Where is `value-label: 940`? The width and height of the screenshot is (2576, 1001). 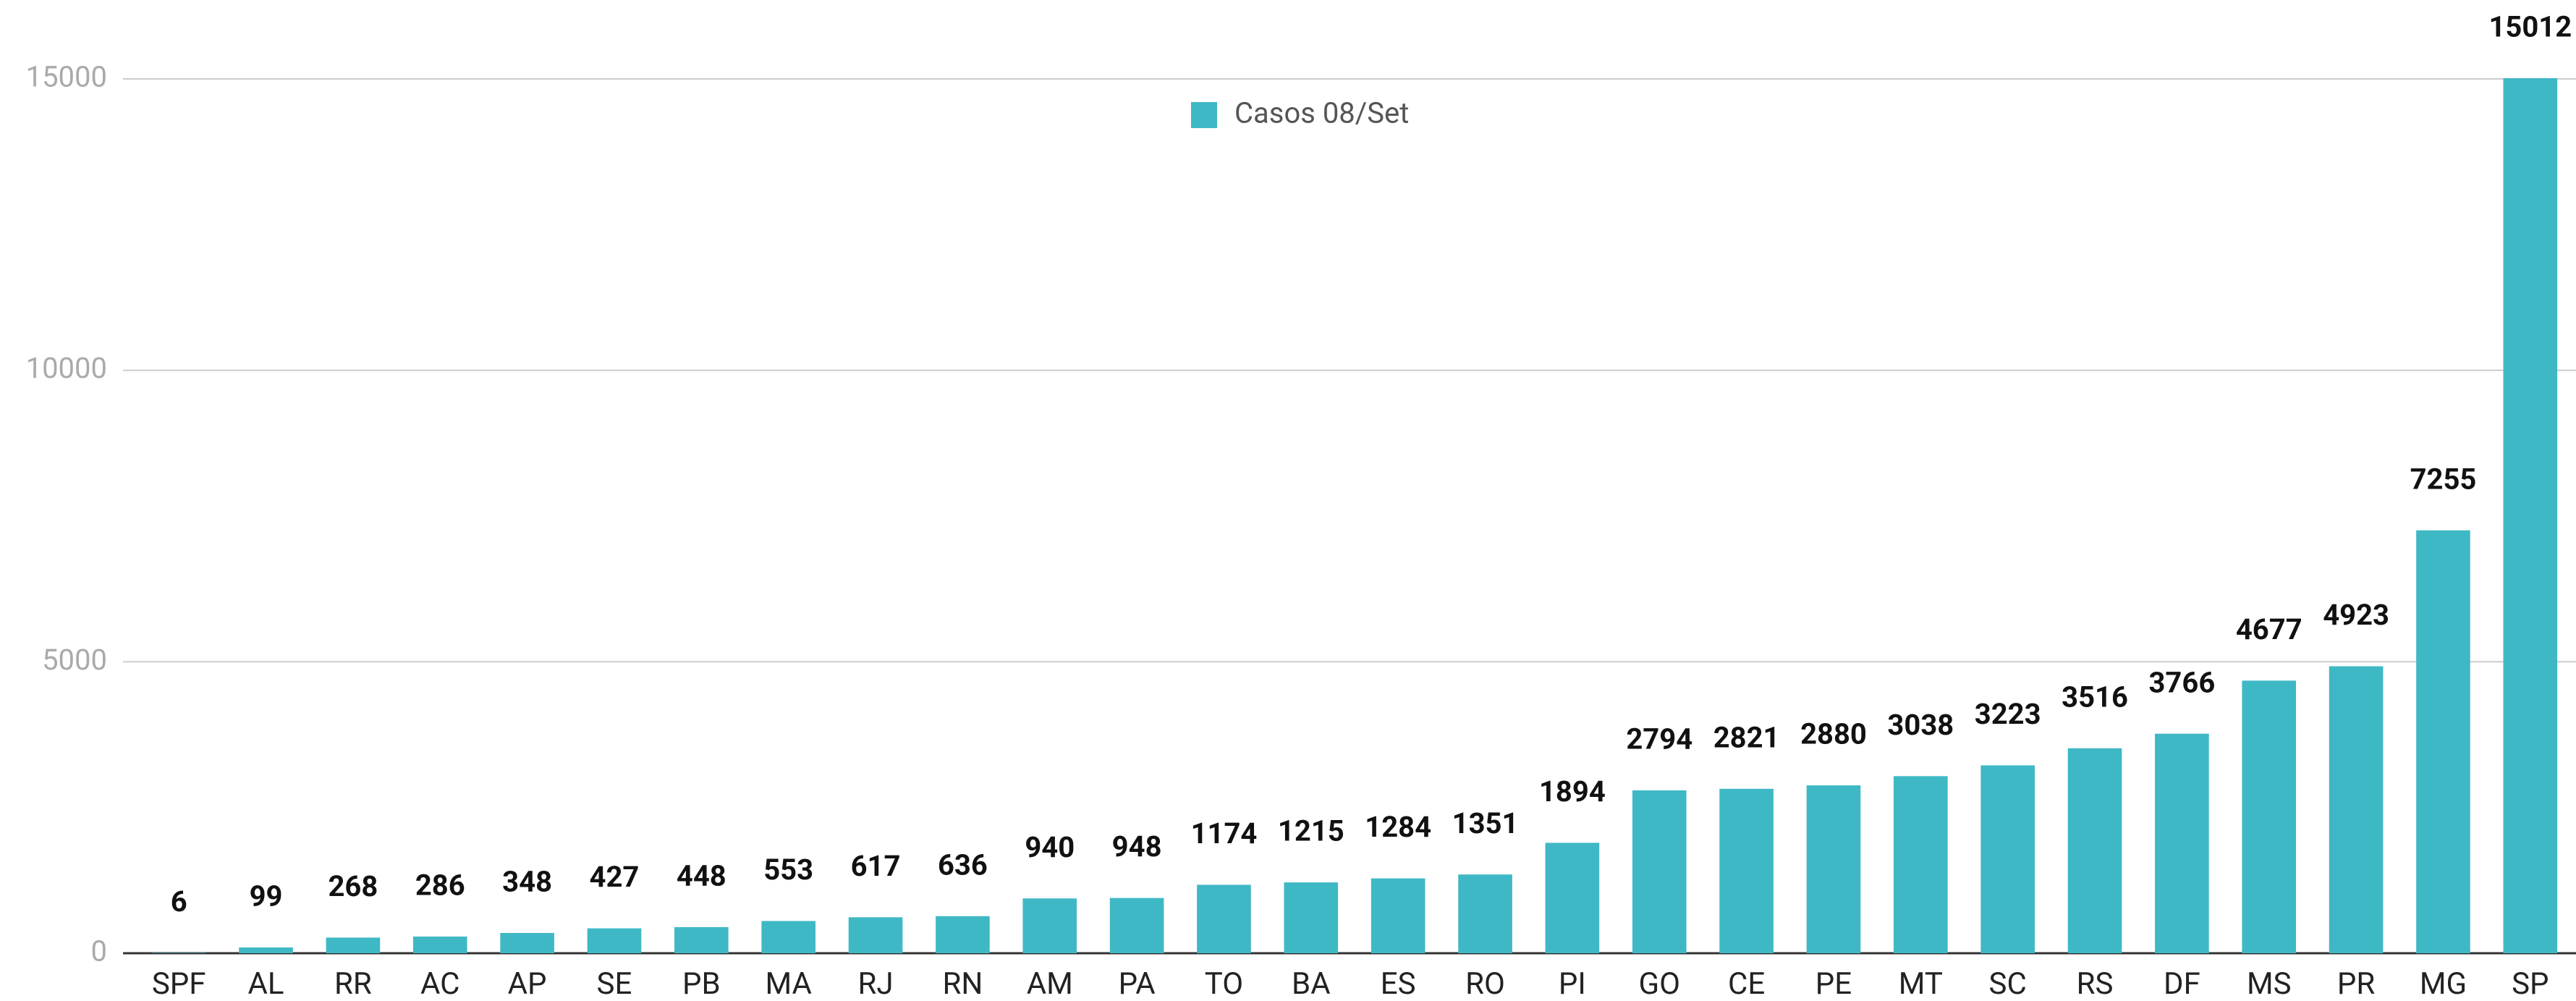
value-label: 940 is located at coordinates (1050, 847).